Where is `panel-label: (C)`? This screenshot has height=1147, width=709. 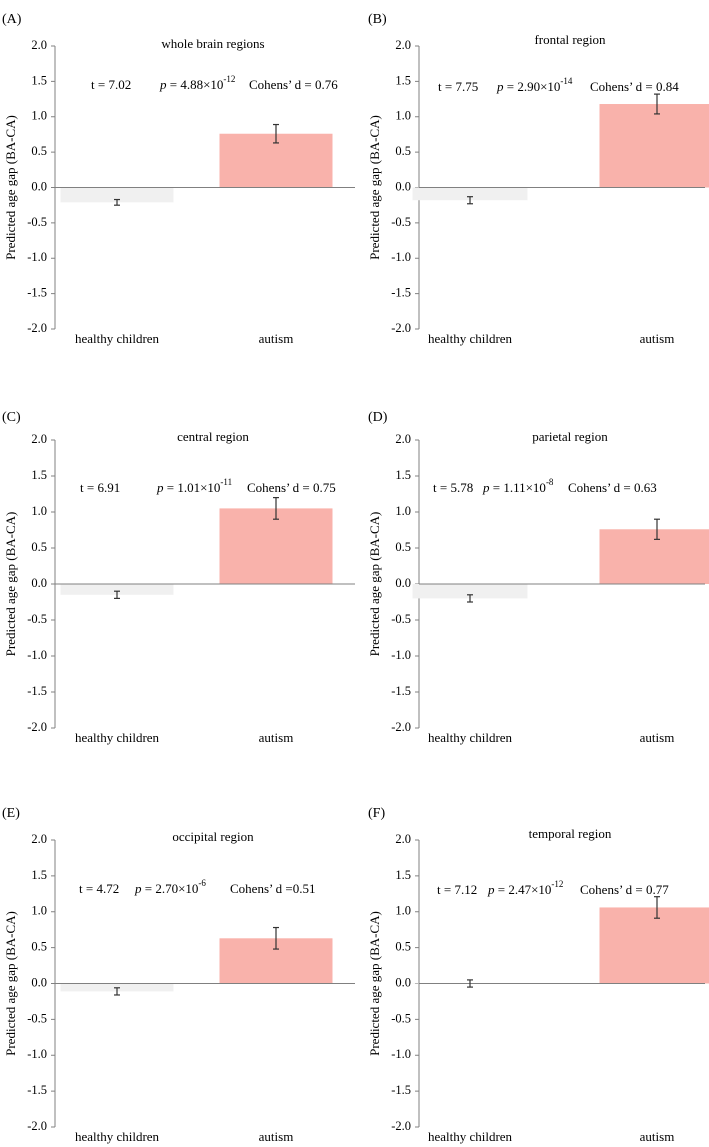 panel-label: (C) is located at coordinates (11, 417).